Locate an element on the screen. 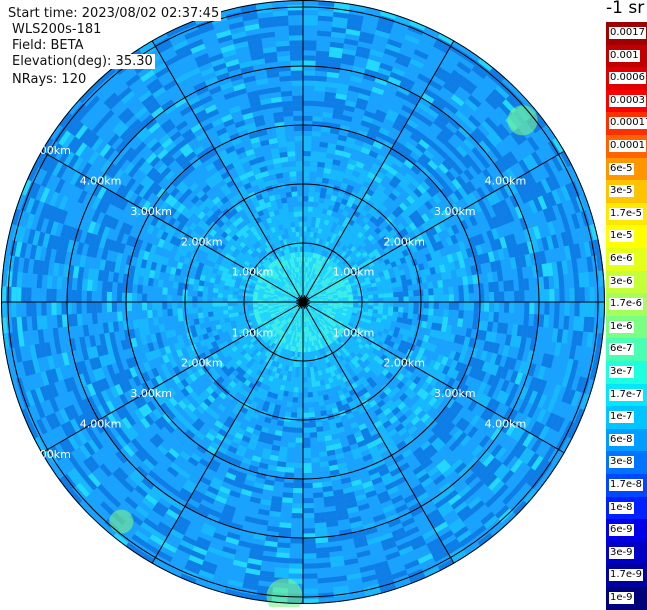 The width and height of the screenshot is (647, 610). legend-label: 1.7e-8 is located at coordinates (626, 485).